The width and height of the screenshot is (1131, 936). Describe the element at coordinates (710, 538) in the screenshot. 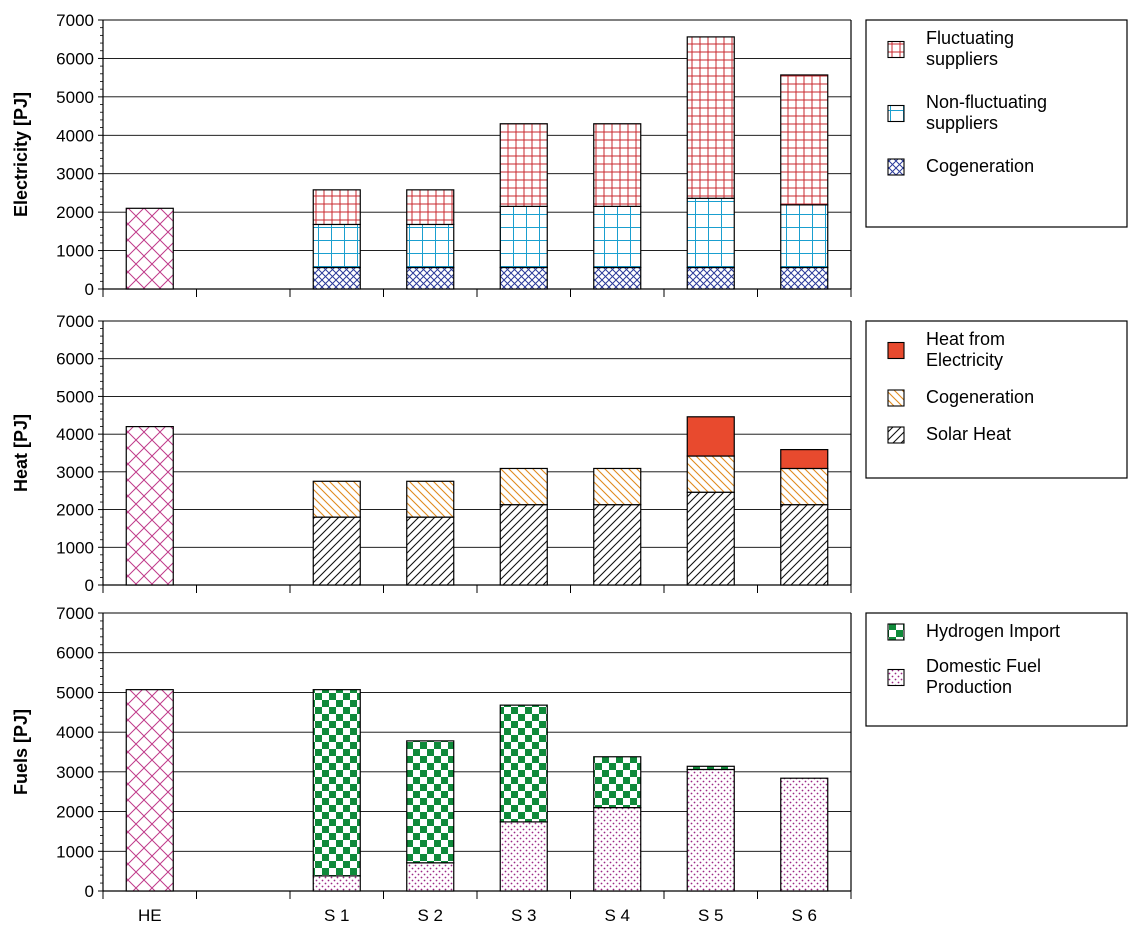

I see `bar-segment-s-5-solar-heat` at that location.